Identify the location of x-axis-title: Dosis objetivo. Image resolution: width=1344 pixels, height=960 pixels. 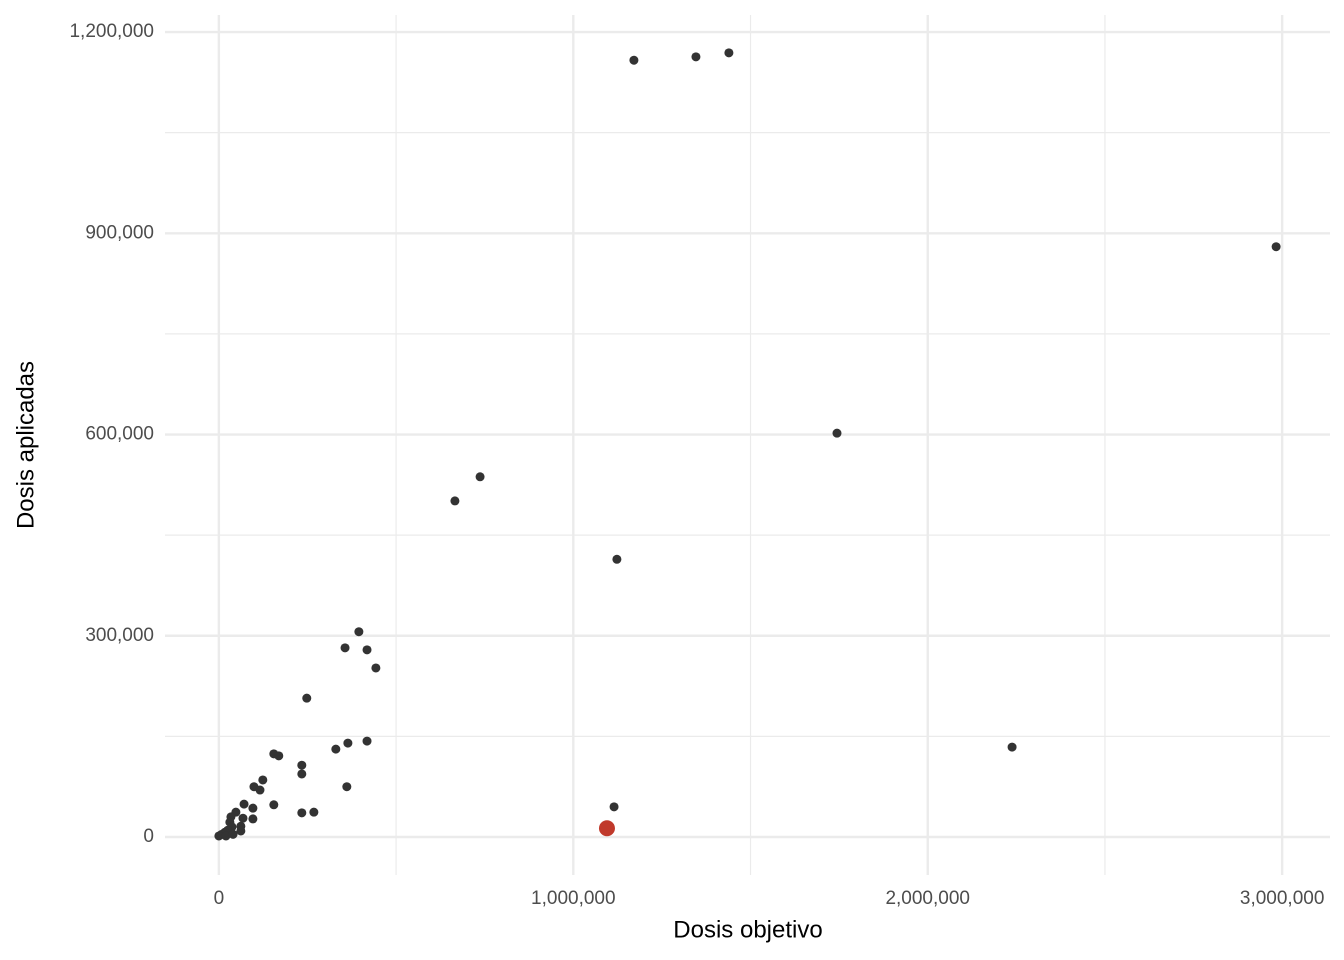
(747, 929).